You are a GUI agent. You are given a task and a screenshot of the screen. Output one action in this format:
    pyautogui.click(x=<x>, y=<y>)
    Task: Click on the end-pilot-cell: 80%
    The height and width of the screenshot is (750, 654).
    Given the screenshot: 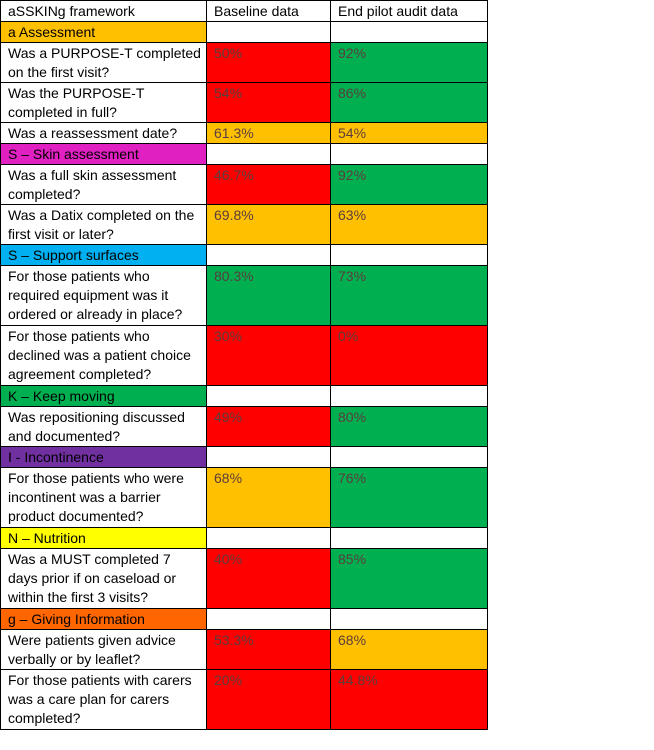 What is the action you would take?
    pyautogui.click(x=409, y=426)
    